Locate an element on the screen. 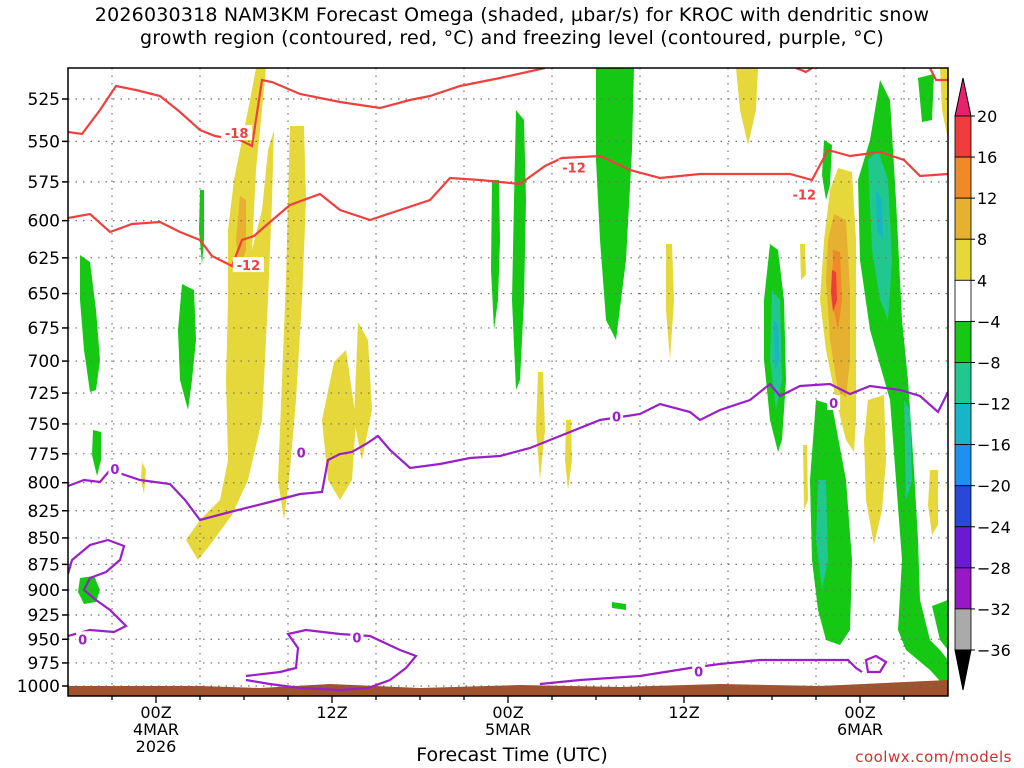  y-tick-label: 650 is located at coordinates (44, 295).